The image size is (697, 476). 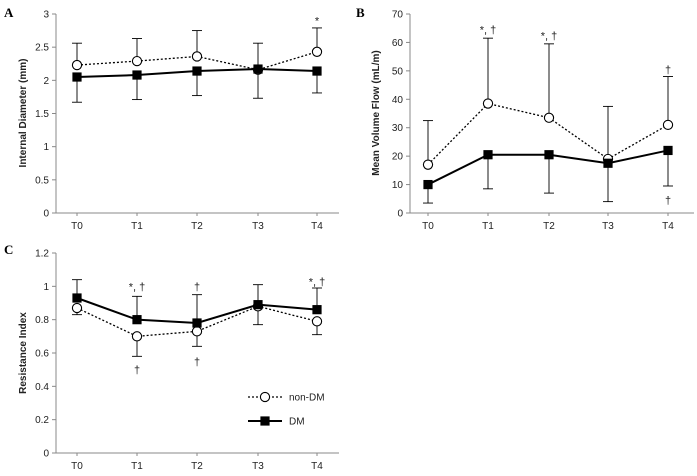 What do you see at coordinates (398, 15) in the screenshot?
I see `y-tick-label: 70` at bounding box center [398, 15].